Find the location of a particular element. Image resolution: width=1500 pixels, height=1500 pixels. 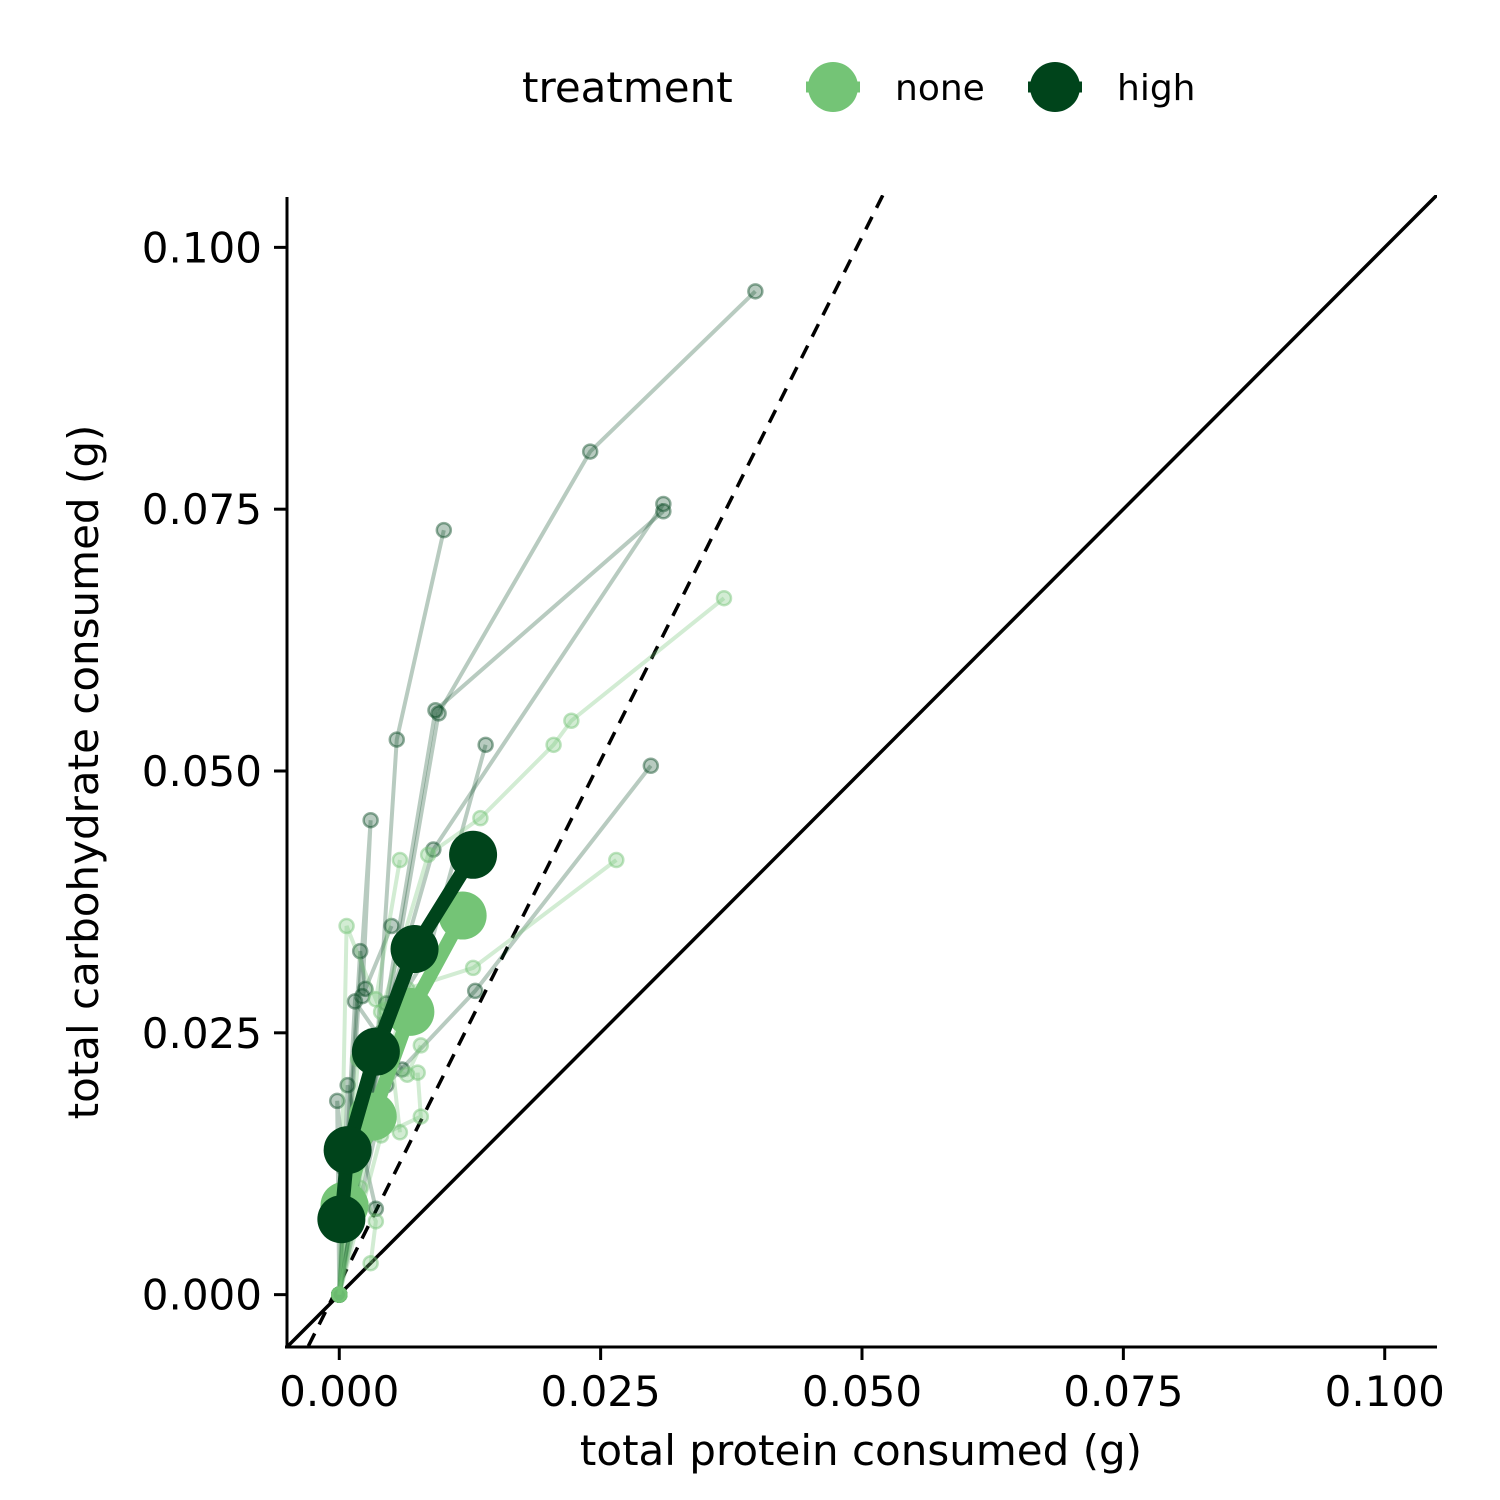

legend-label-high: high is located at coordinates (1156, 88).